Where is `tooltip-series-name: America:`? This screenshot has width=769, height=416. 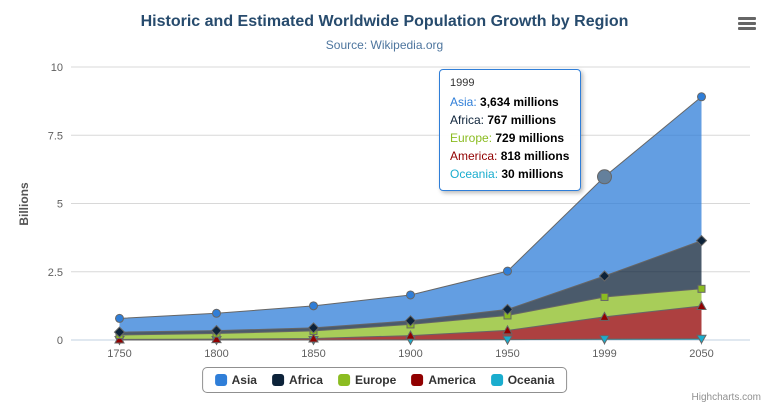 tooltip-series-name: America: is located at coordinates (475, 156).